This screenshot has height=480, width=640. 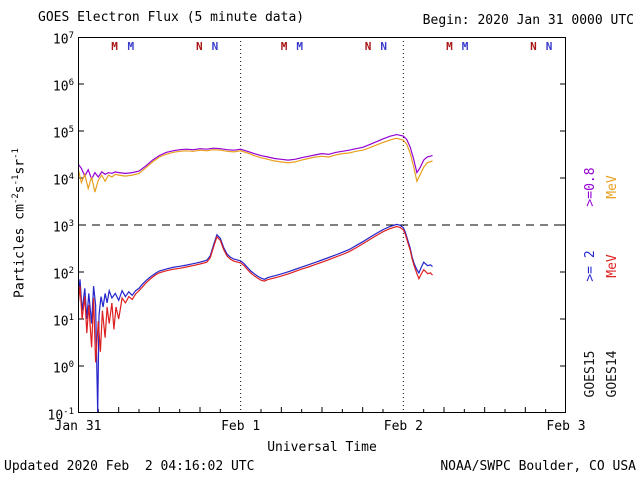 What do you see at coordinates (16, 199) in the screenshot?
I see `y-axis-title-sup: -2` at bounding box center [16, 199].